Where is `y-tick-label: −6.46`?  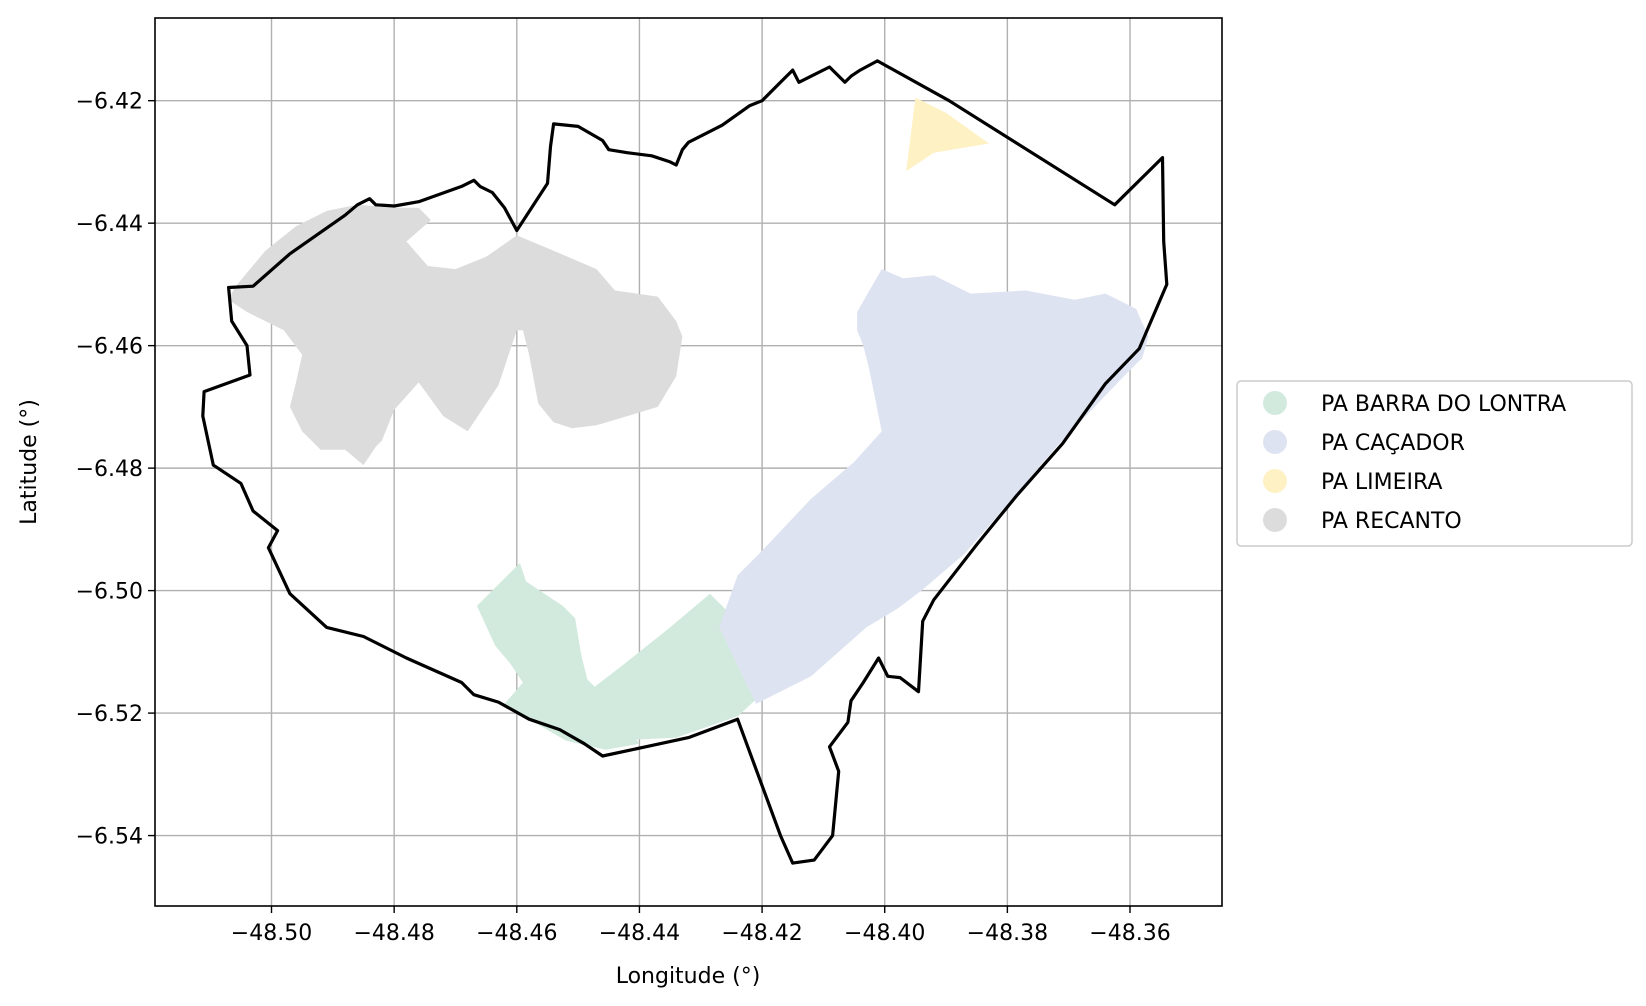
y-tick-label: −6.46 is located at coordinates (109, 347).